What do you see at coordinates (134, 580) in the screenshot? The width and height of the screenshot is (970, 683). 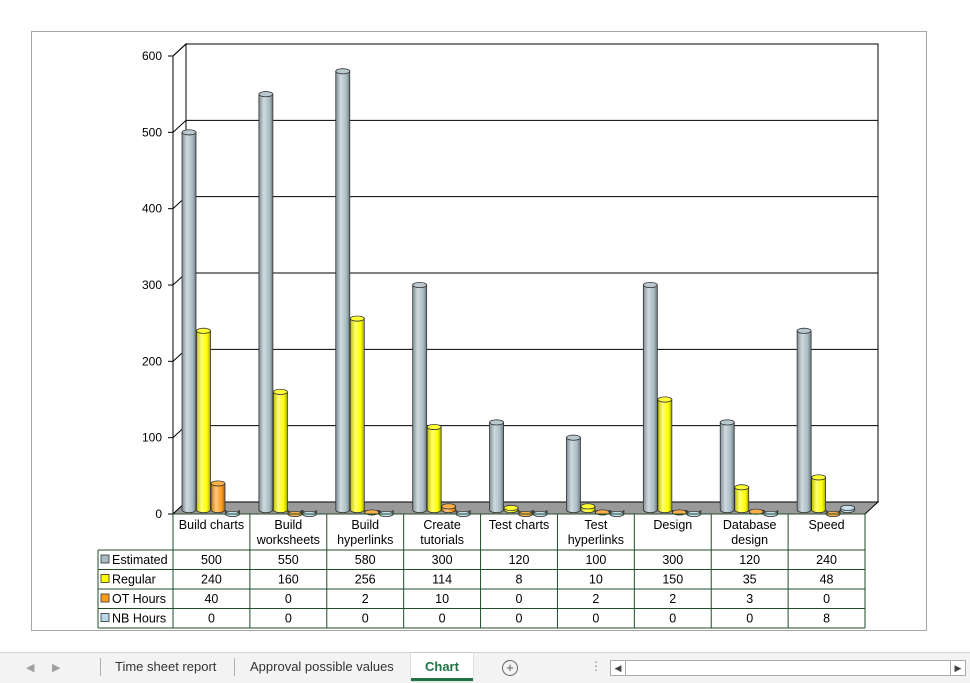 I see `series-name-label: Regular` at bounding box center [134, 580].